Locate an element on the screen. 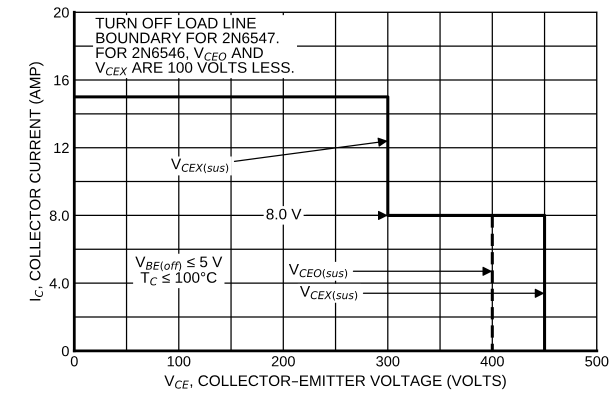 The height and width of the screenshot is (408, 614). x-tick-label: 300 is located at coordinates (388, 361).